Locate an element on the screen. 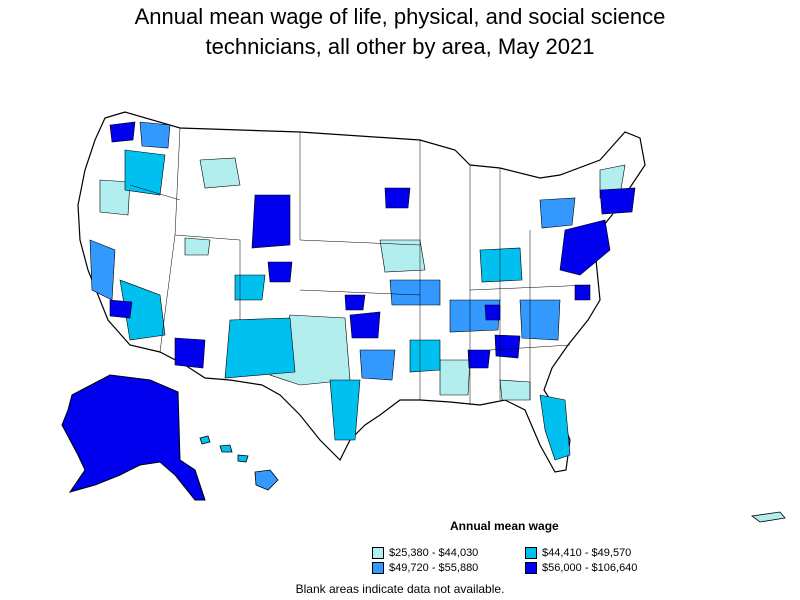 Image resolution: width=800 pixels, height=600 pixels. legend-item-1: $25,380 - $44,030 is located at coordinates (425, 553).